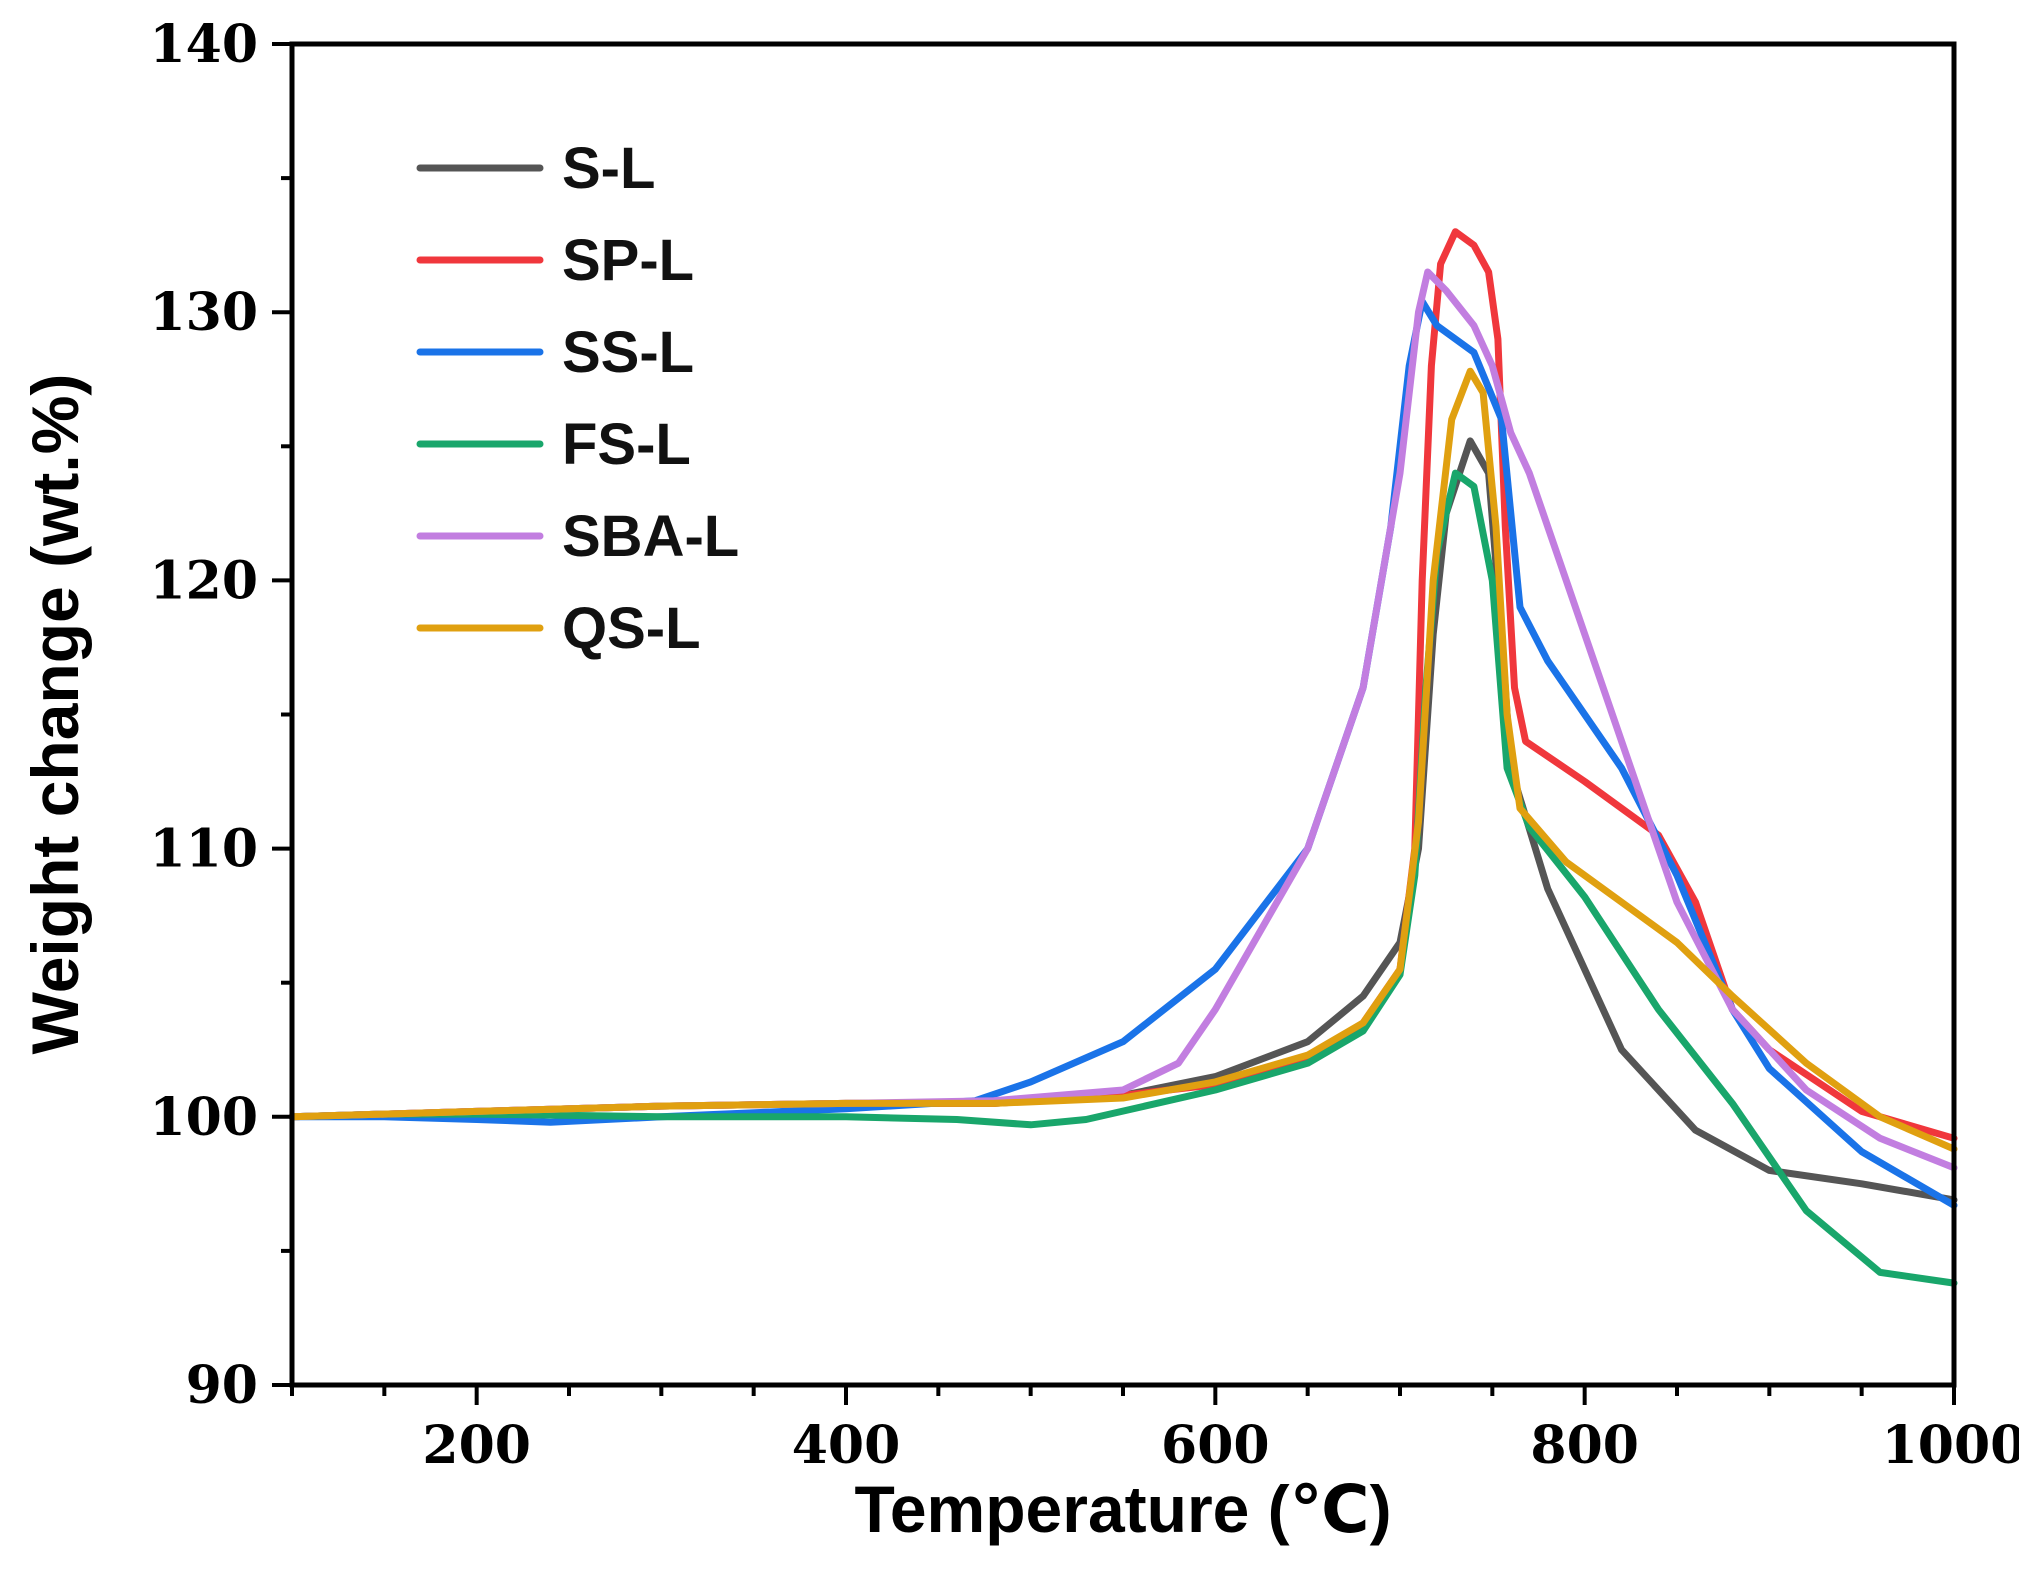  Describe the element at coordinates (1950, 1445) in the screenshot. I see `x-tick-label: 1000` at that location.